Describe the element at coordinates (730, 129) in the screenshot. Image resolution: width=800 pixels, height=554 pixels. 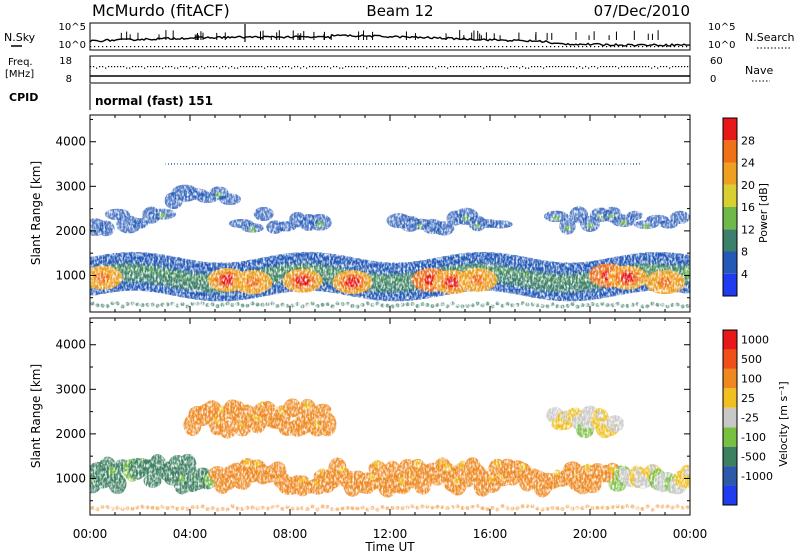
I see `power-colorbar-swatch` at that location.